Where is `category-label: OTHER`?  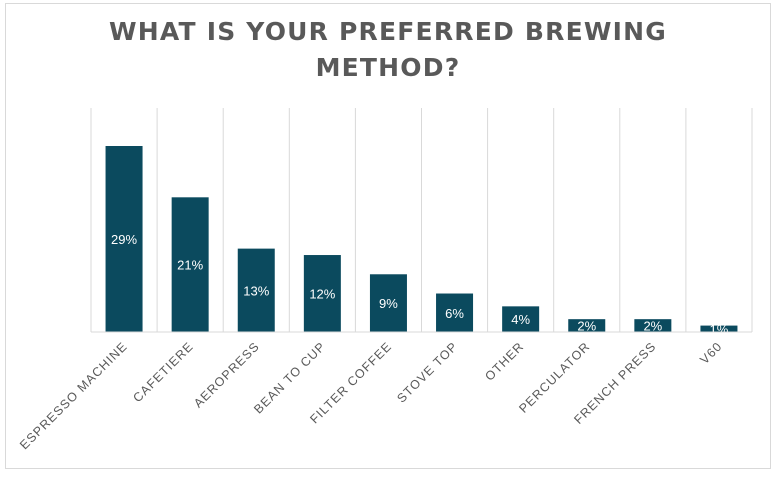 category-label: OTHER is located at coordinates (504, 361).